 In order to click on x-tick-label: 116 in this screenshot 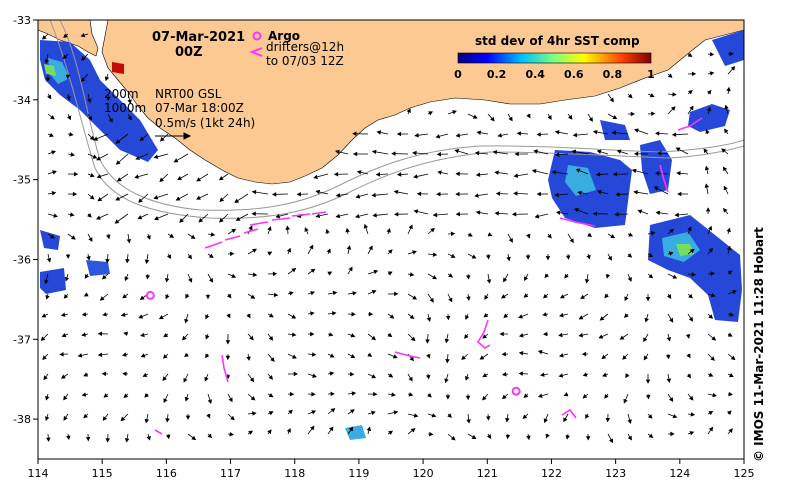, I will do `click(166, 473)`.